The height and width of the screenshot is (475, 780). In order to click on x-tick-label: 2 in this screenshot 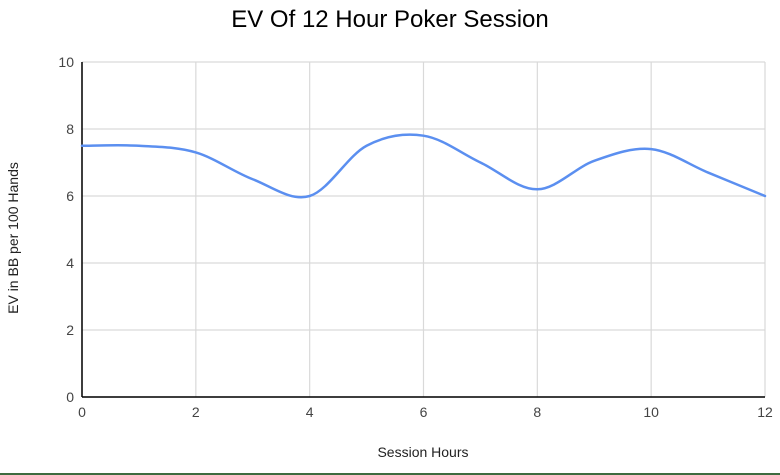, I will do `click(196, 412)`.